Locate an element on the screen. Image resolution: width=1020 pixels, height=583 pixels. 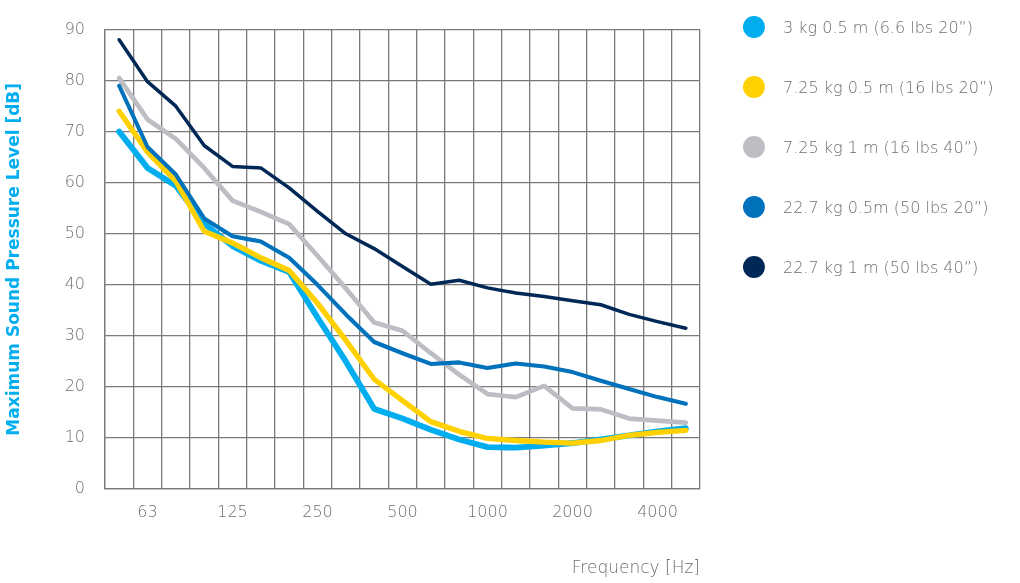
x-tick-label: 500 is located at coordinates (402, 511).